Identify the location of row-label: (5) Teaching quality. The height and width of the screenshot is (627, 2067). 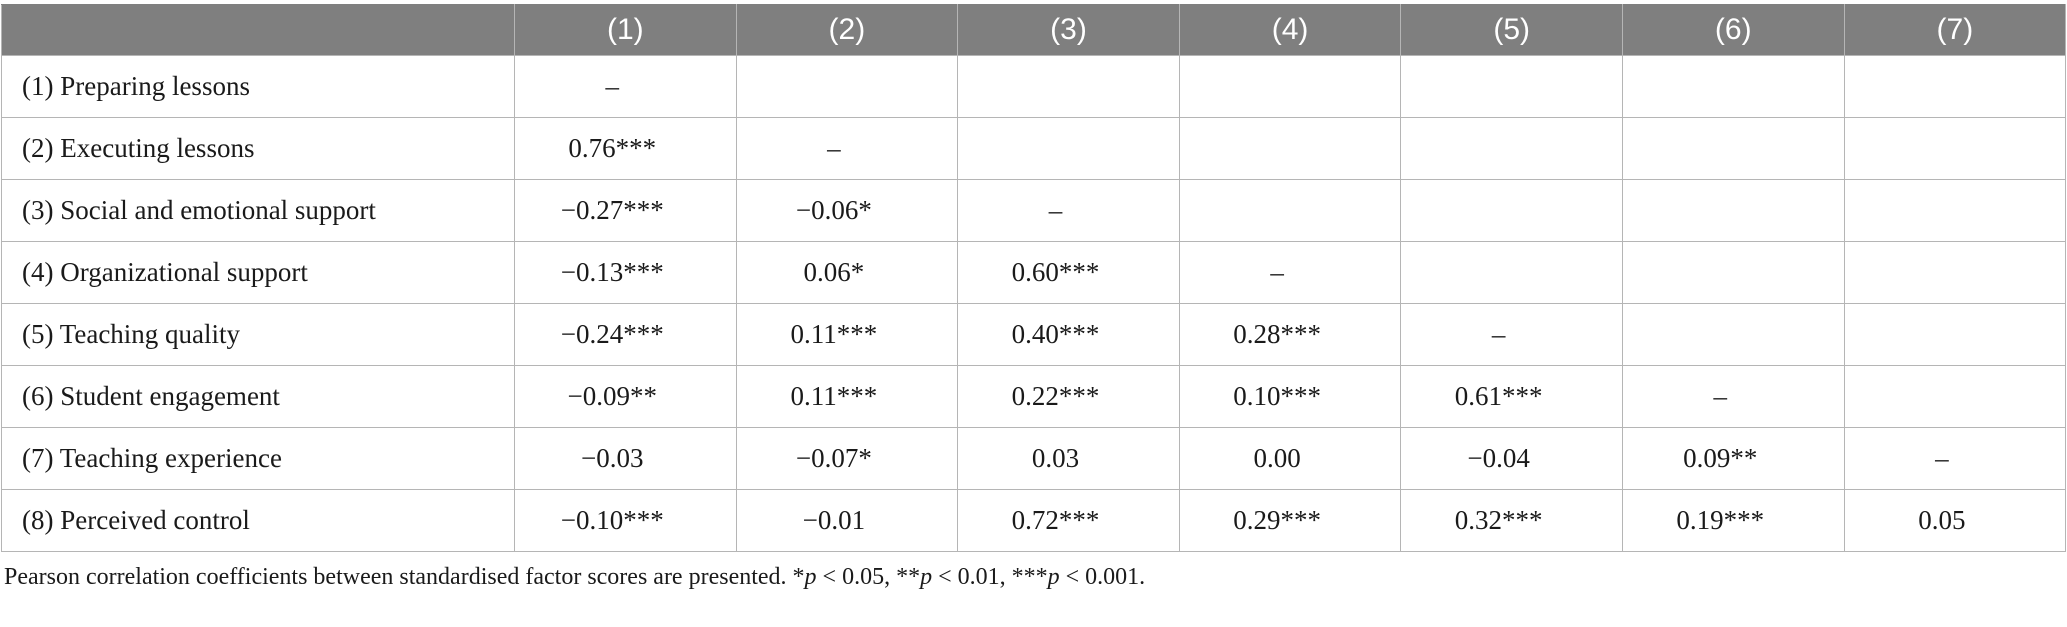
(258, 334).